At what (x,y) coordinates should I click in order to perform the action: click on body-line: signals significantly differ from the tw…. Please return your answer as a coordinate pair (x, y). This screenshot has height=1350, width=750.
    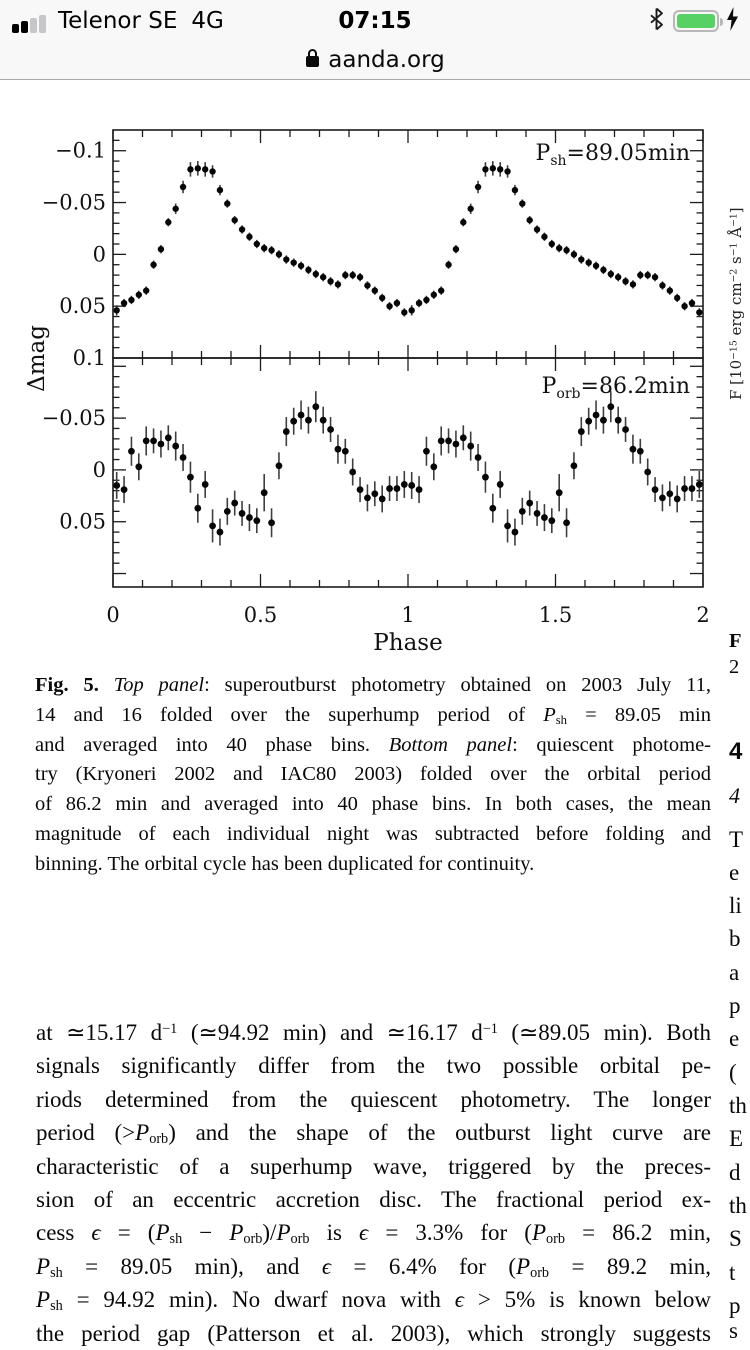
    Looking at the image, I should click on (373, 1066).